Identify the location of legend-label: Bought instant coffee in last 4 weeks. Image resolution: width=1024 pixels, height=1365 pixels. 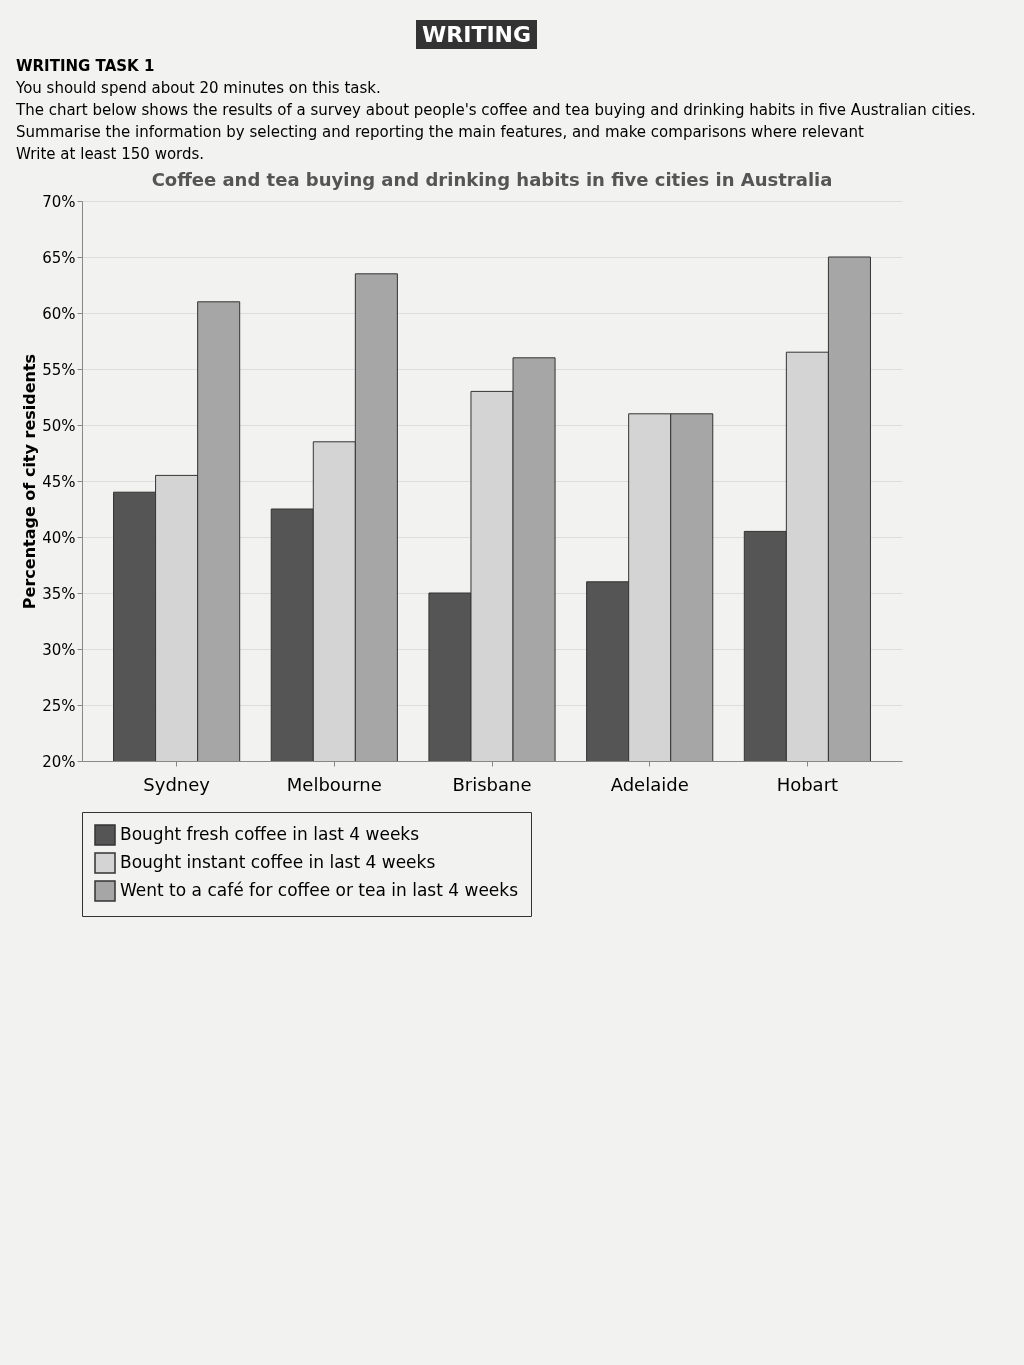
(278, 862).